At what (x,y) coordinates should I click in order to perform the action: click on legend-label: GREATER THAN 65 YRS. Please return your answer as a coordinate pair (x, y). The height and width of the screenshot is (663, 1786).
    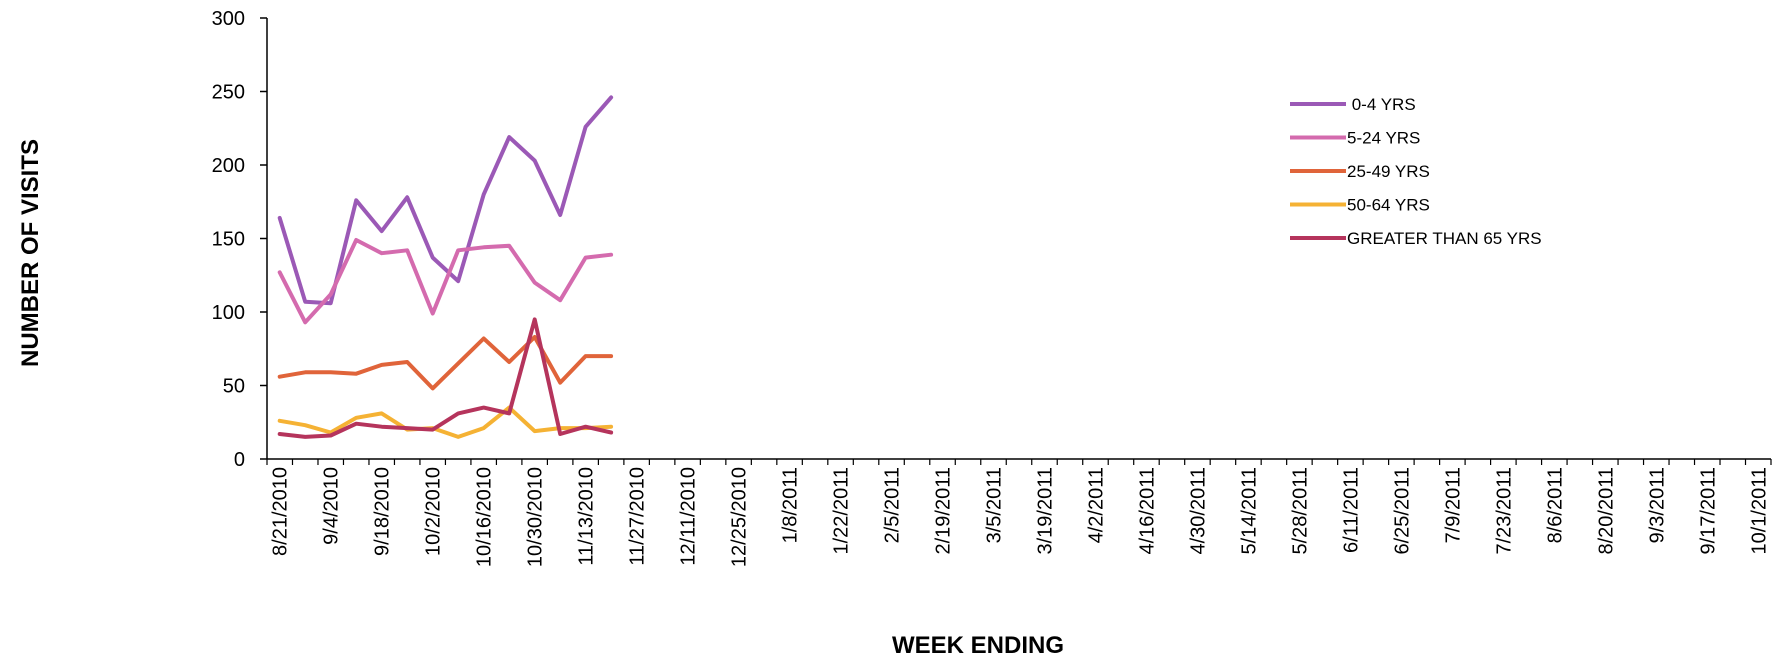
    Looking at the image, I should click on (1444, 238).